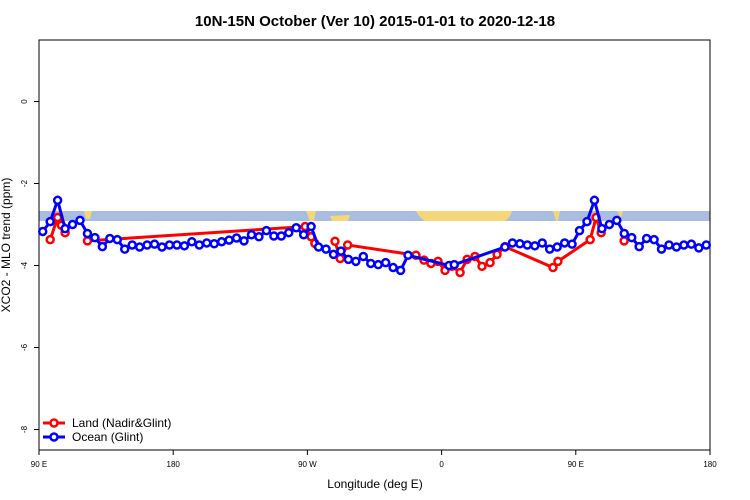  I want to click on legend-label: Ocean (Glint), so click(107, 437).